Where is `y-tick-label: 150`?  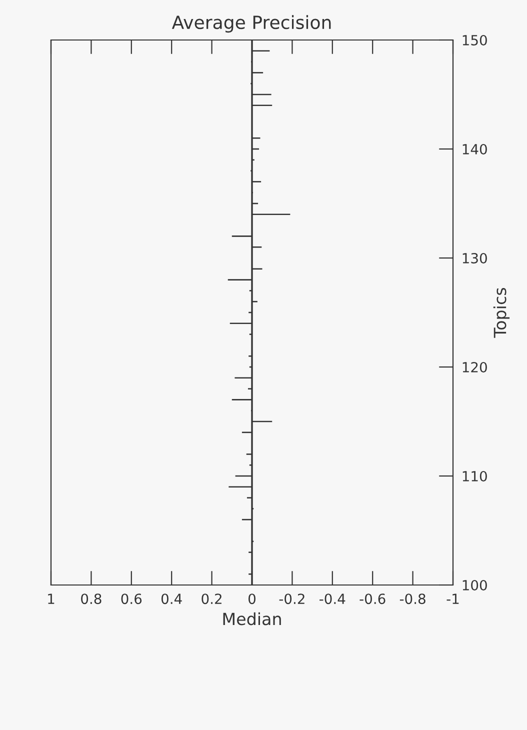
y-tick-label: 150 is located at coordinates (474, 40).